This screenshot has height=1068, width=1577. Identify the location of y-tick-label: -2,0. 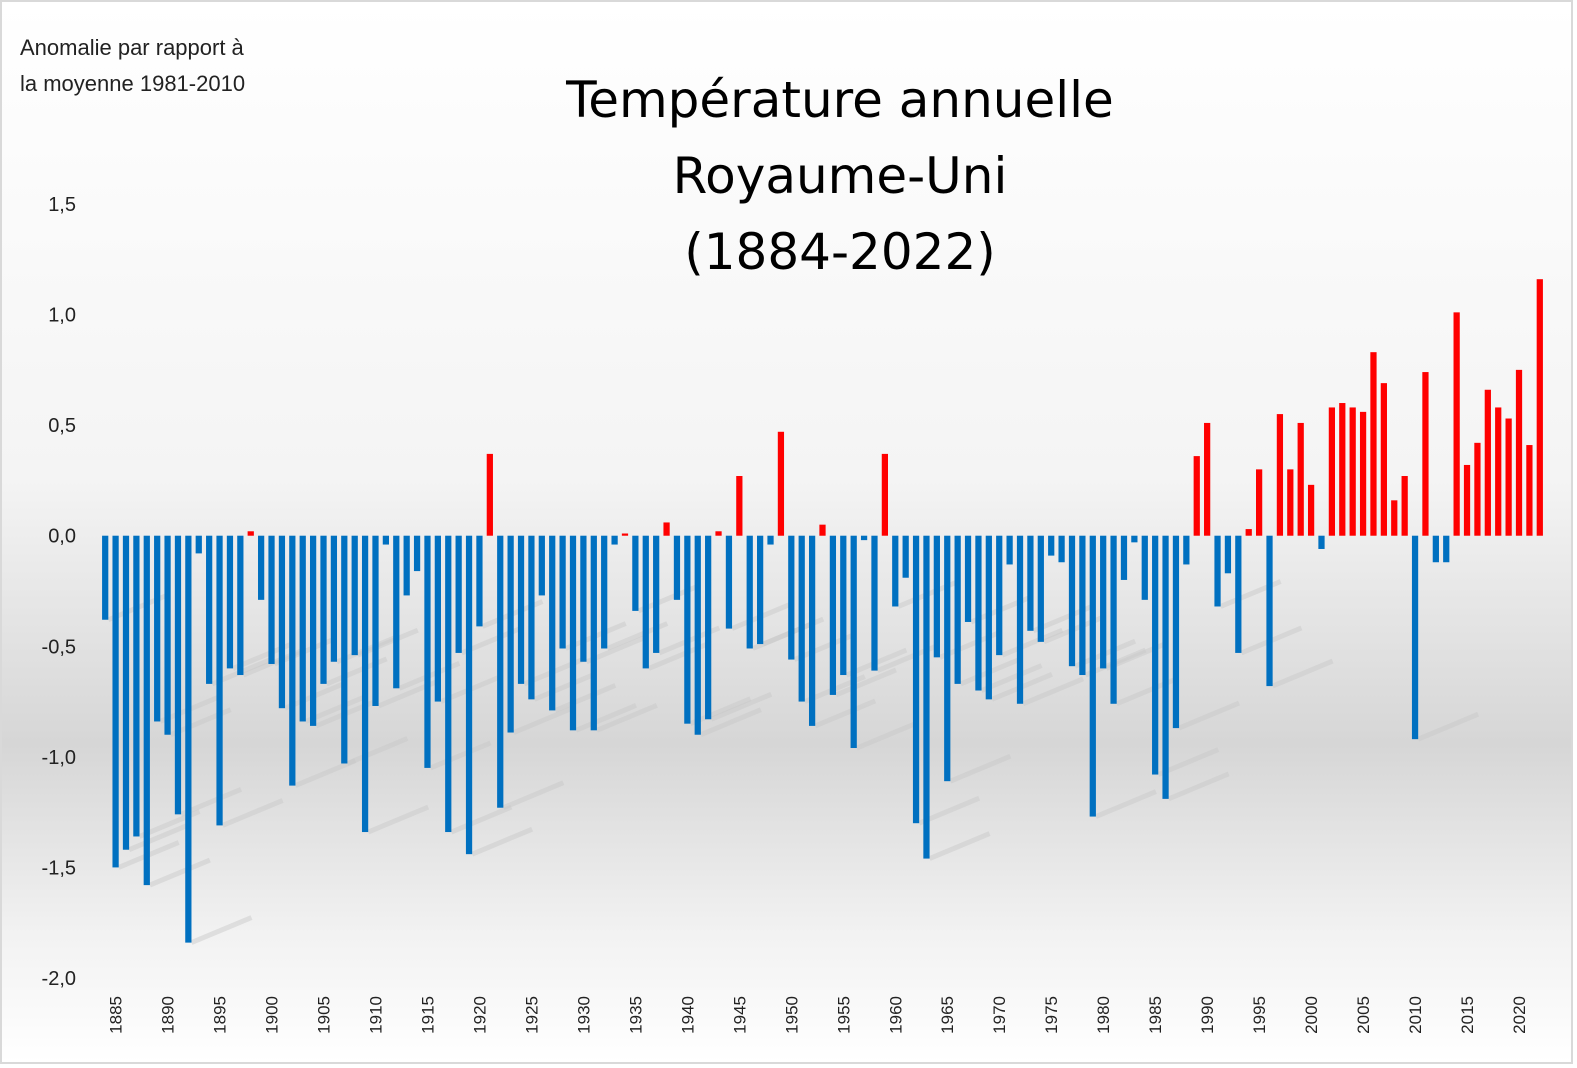
(59, 979).